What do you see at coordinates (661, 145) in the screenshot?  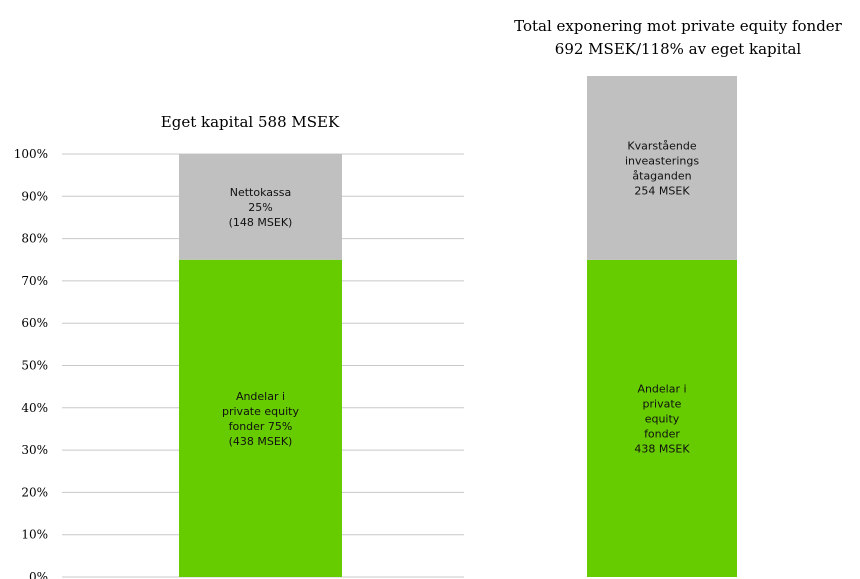 I see `right-segment-label: Kvarstående` at bounding box center [661, 145].